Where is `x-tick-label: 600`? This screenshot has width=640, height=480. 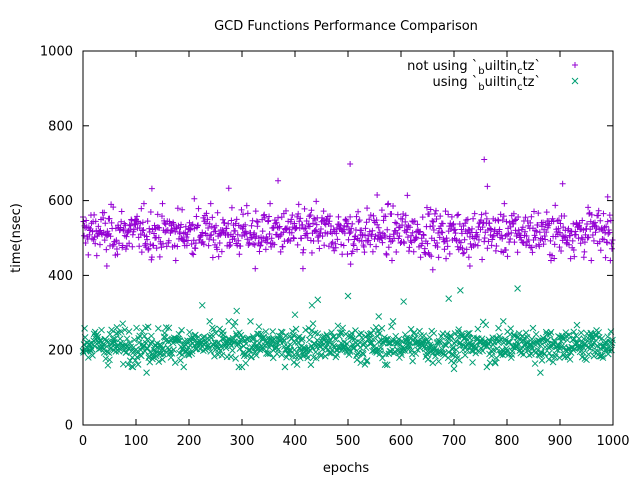 x-tick-label: 600 is located at coordinates (401, 441).